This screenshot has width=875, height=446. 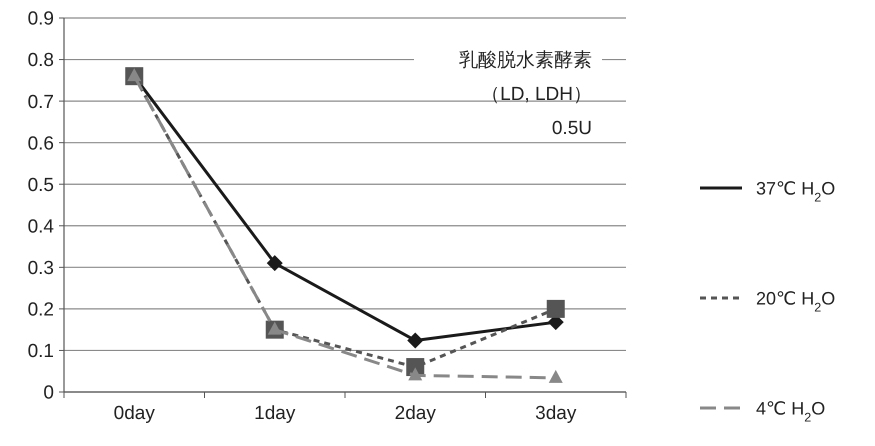 I want to click on y-tick-label: 0.5, so click(x=41, y=185).